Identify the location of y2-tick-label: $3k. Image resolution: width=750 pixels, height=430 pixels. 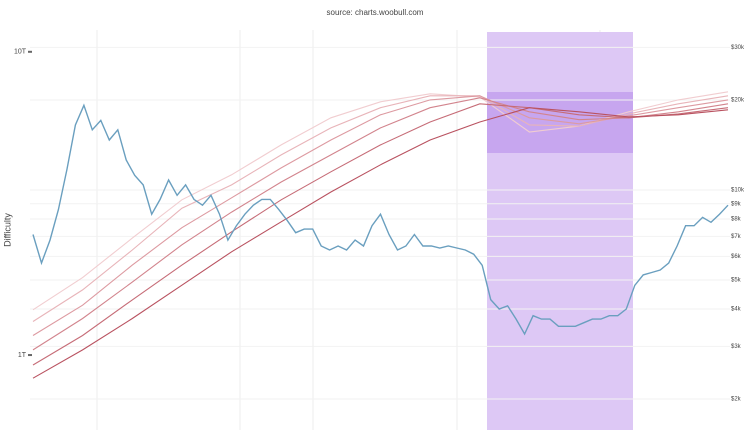
(736, 347).